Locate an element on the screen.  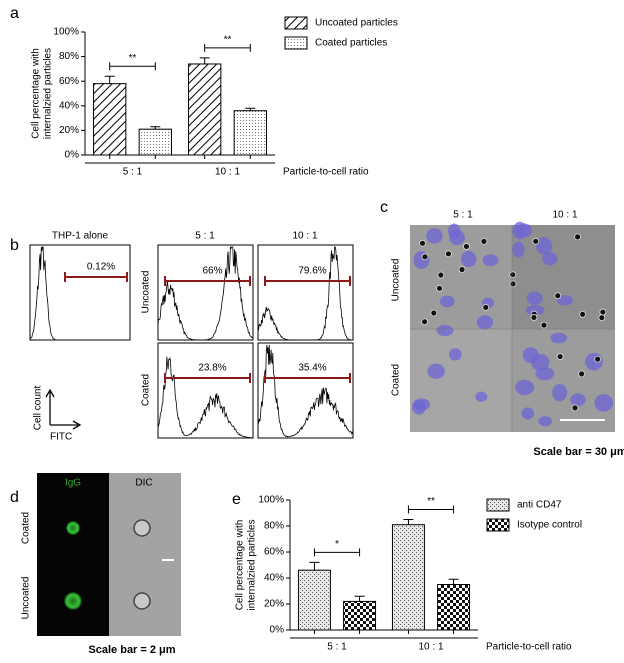
x-tick-label: 10 : 1 is located at coordinates (430, 647).